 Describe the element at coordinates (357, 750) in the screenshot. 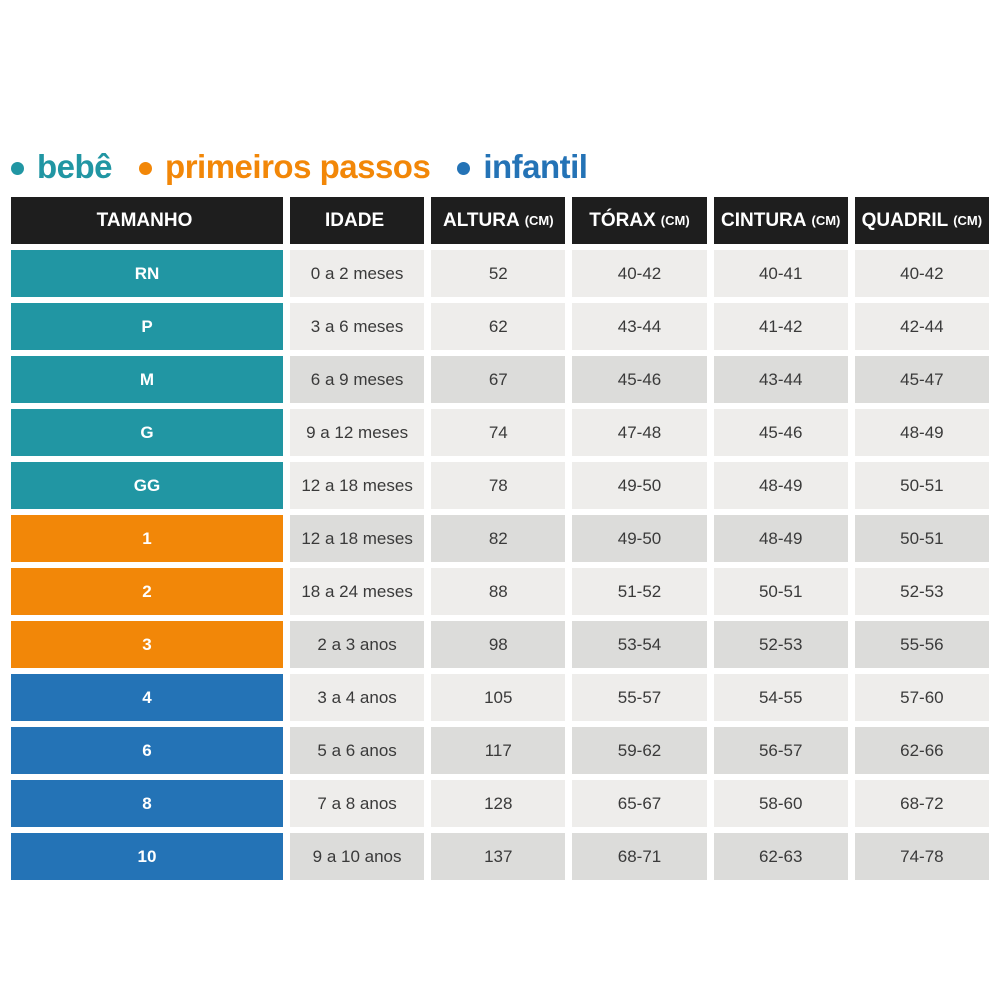

I see `idade-cell: 5 a 6 anos` at that location.